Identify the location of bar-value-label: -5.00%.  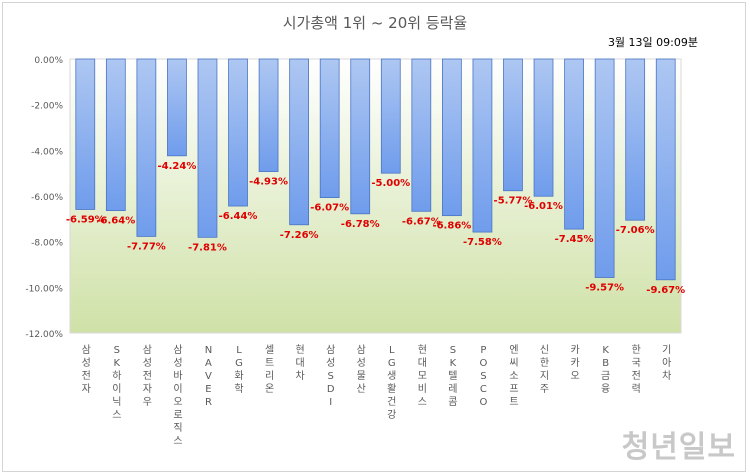
(390, 183).